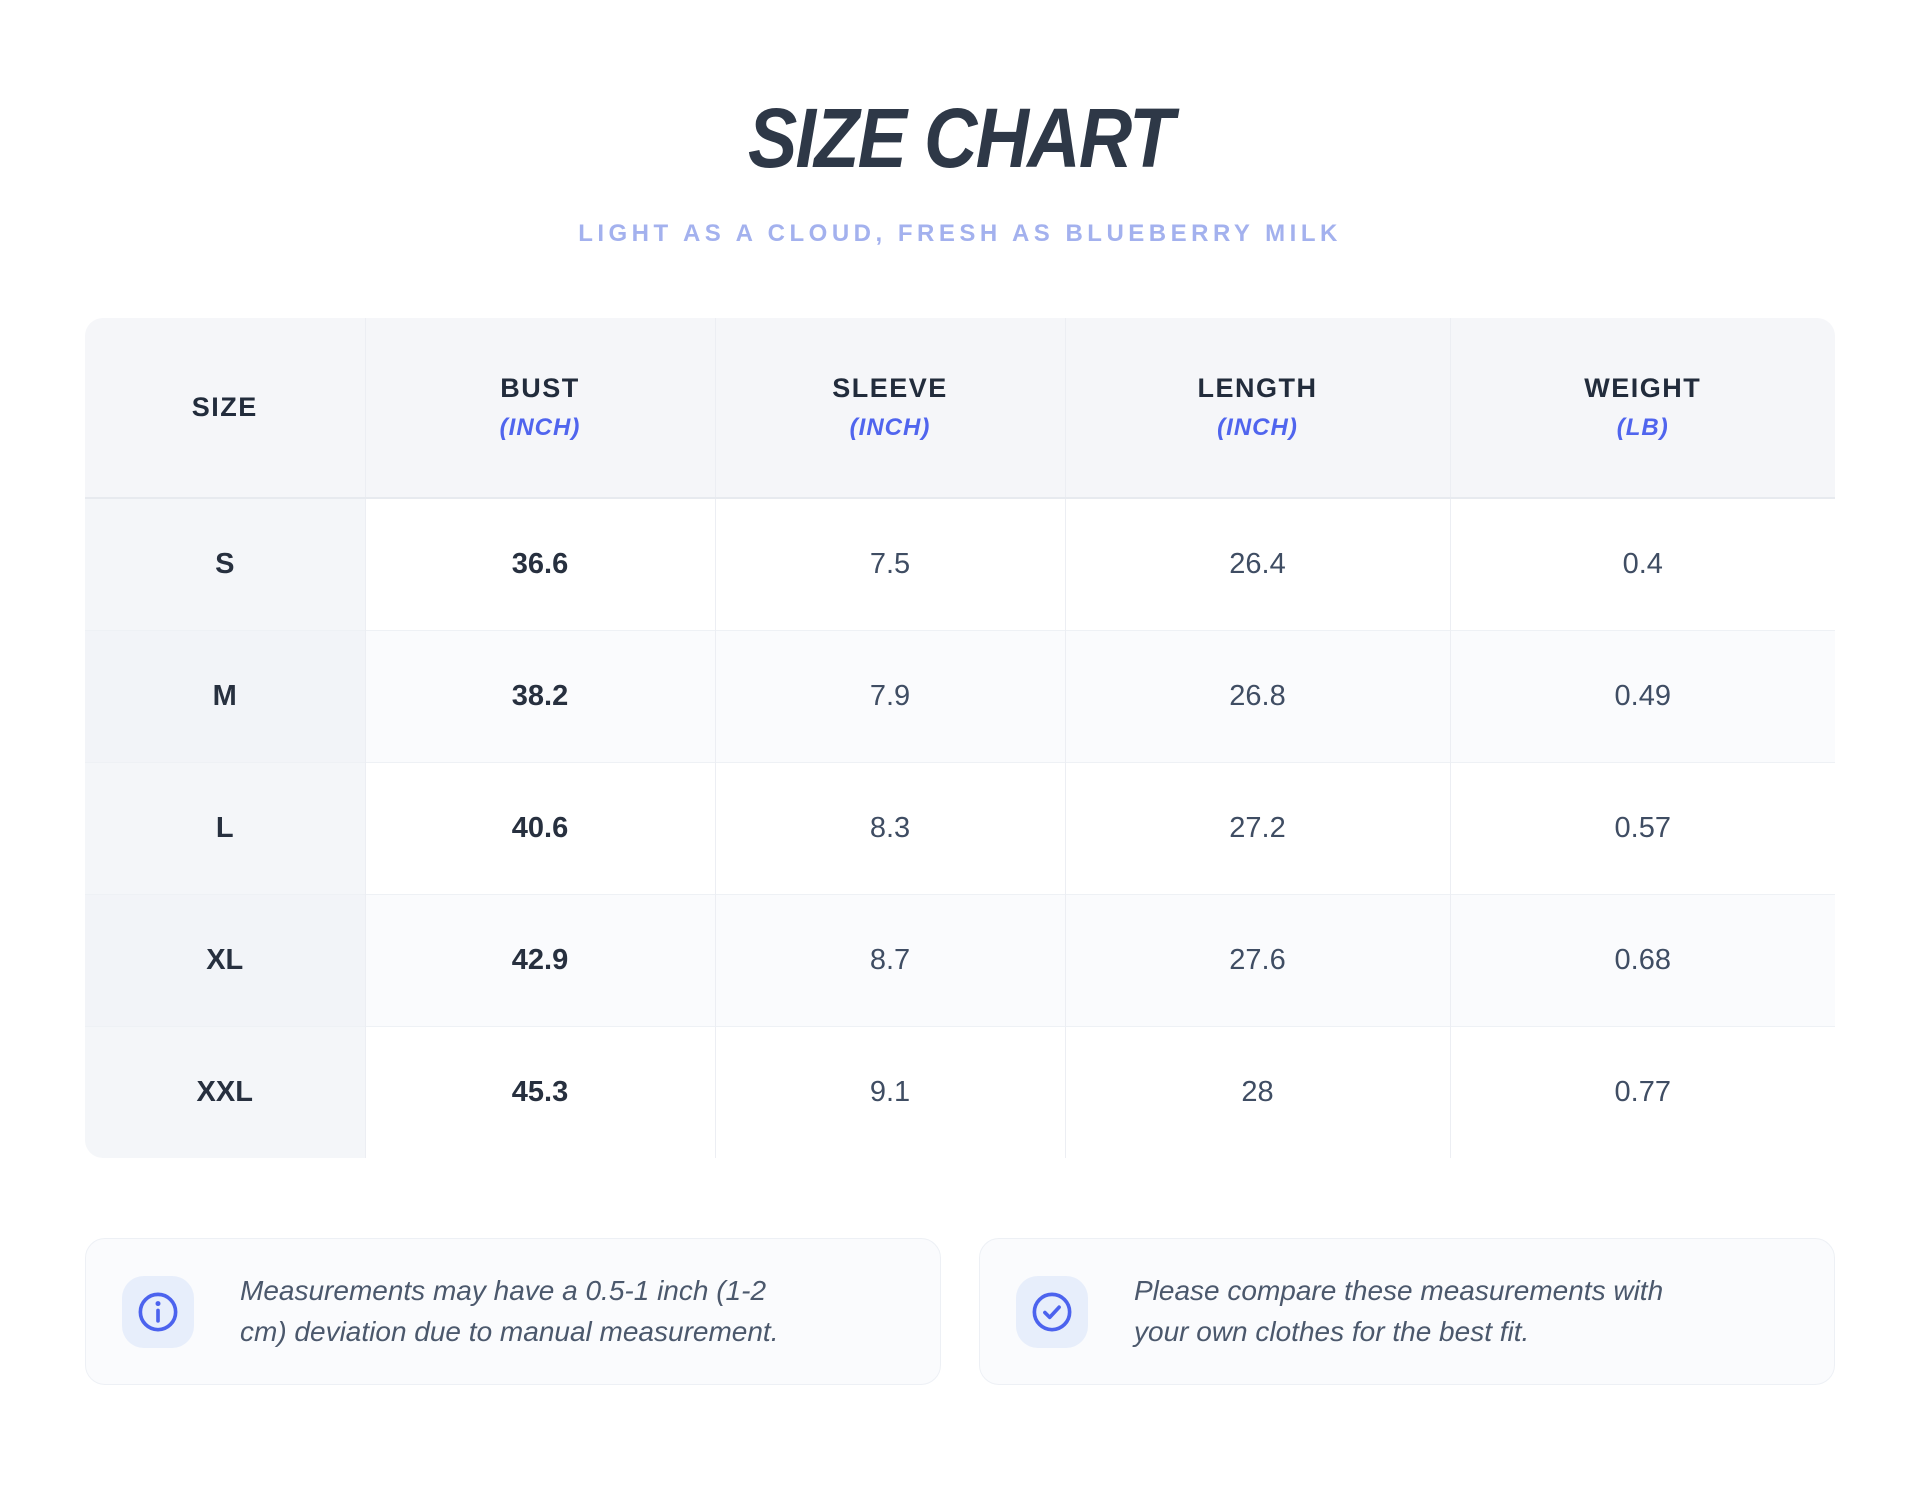 The image size is (1920, 1512). I want to click on column-label: WEIGHT, so click(1643, 388).